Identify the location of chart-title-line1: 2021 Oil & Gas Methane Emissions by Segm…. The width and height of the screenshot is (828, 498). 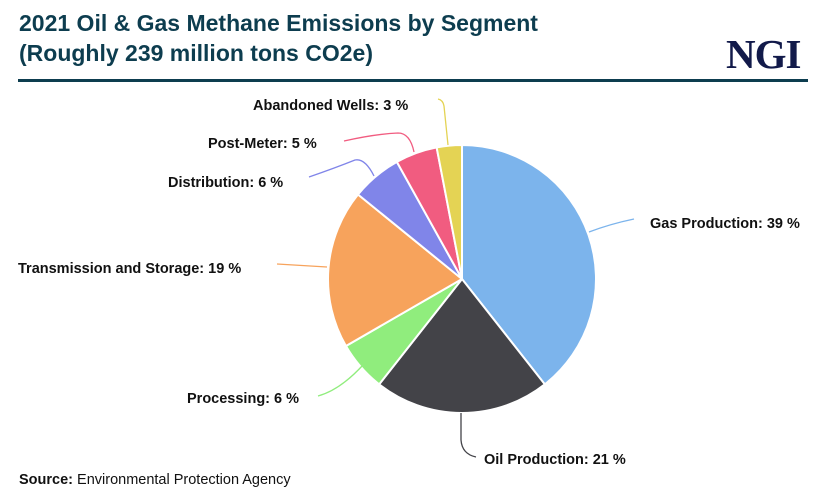
(278, 23).